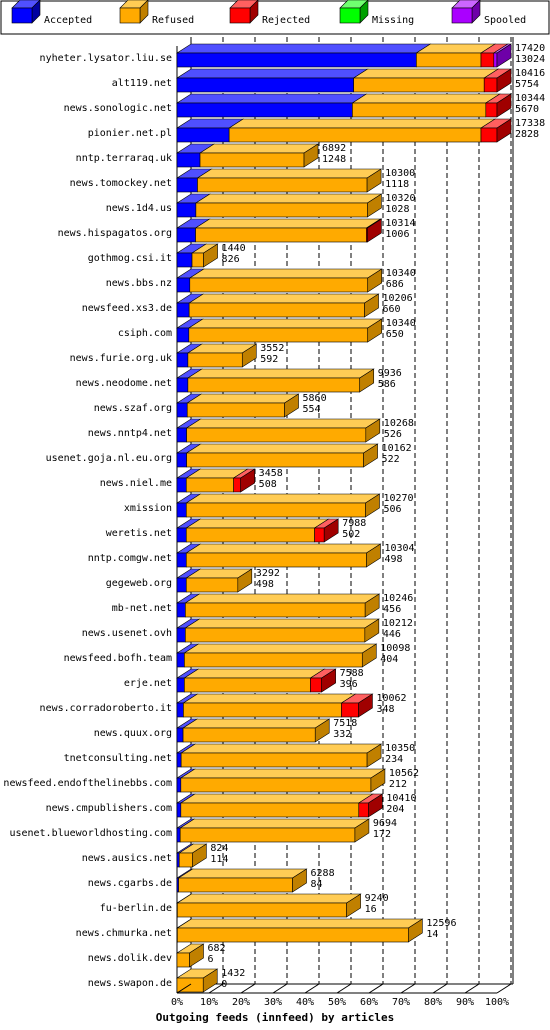 The width and height of the screenshot is (550, 1030). Describe the element at coordinates (106, 58) in the screenshot. I see `category-label: nyheter.lysator.liu.se` at that location.